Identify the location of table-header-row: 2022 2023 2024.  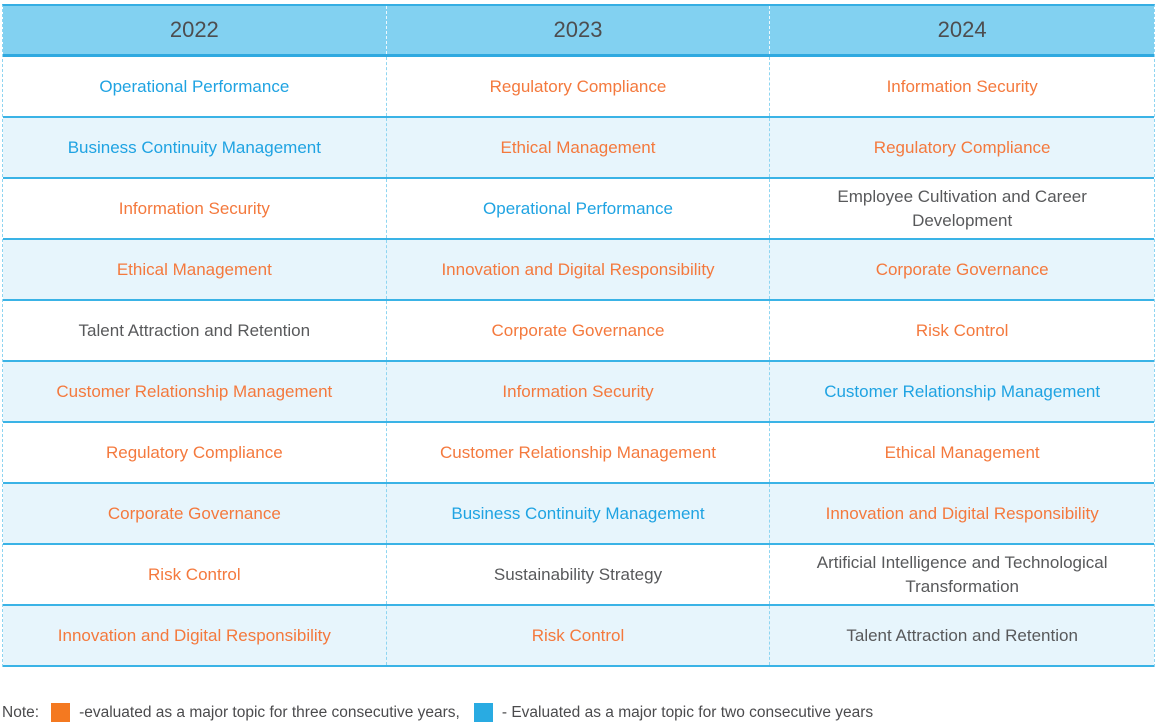
(578, 31).